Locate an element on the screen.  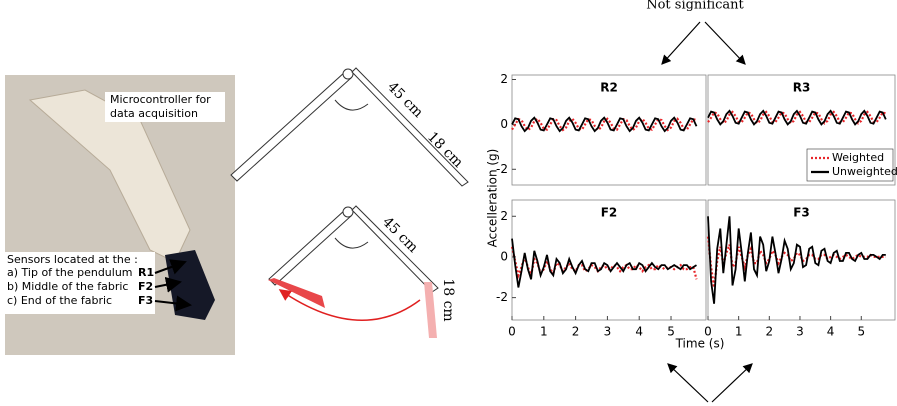
sensor-id: F2 is located at coordinates (145, 286).